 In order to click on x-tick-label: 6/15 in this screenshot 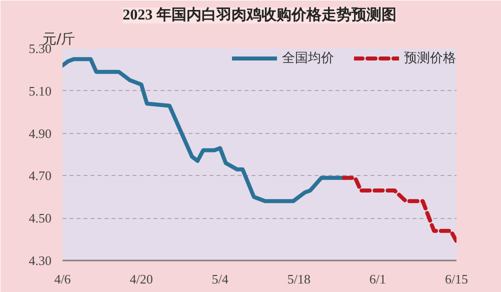, I will do `click(456, 279)`.